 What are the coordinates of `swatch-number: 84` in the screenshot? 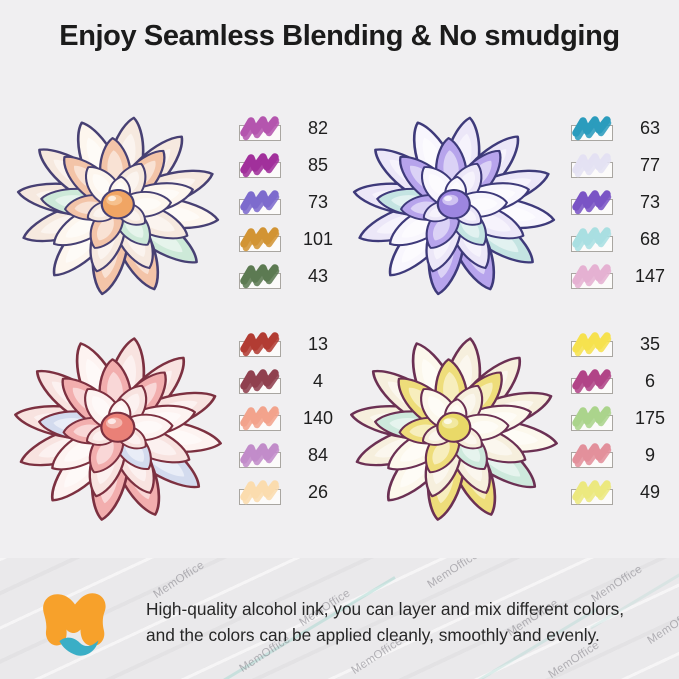 It's located at (318, 455).